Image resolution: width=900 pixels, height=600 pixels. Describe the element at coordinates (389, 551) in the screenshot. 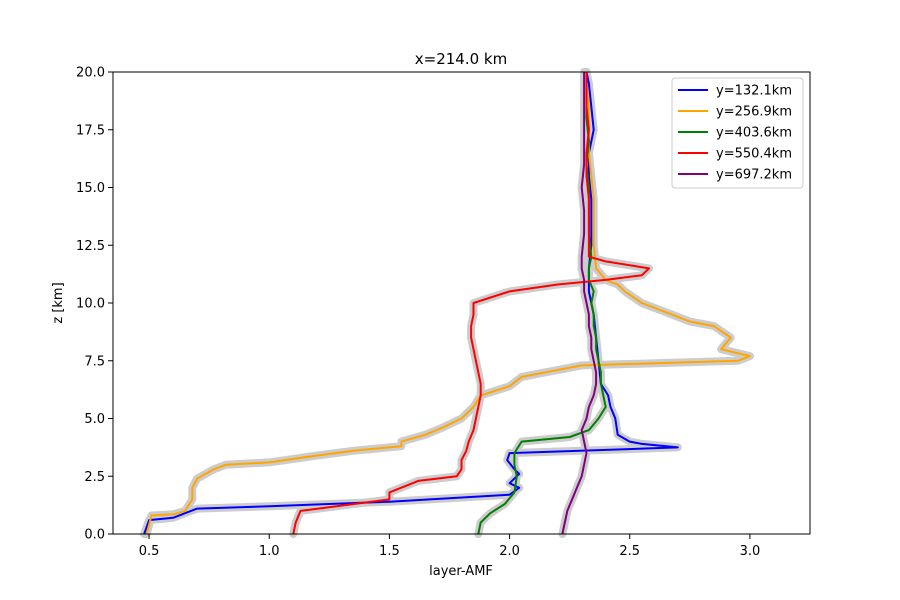

I see `x-tick-label: 1.5` at that location.